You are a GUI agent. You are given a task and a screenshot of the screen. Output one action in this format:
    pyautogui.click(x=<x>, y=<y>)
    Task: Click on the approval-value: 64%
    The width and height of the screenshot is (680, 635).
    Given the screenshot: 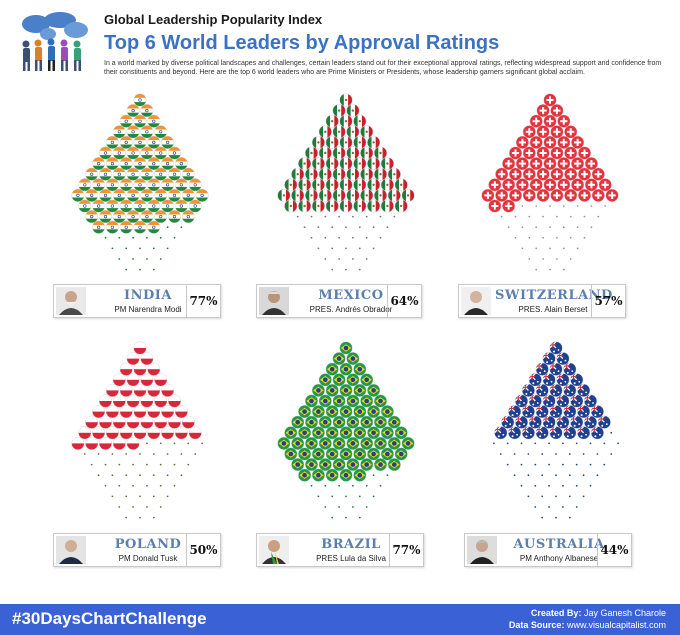 What is the action you would take?
    pyautogui.click(x=404, y=301)
    